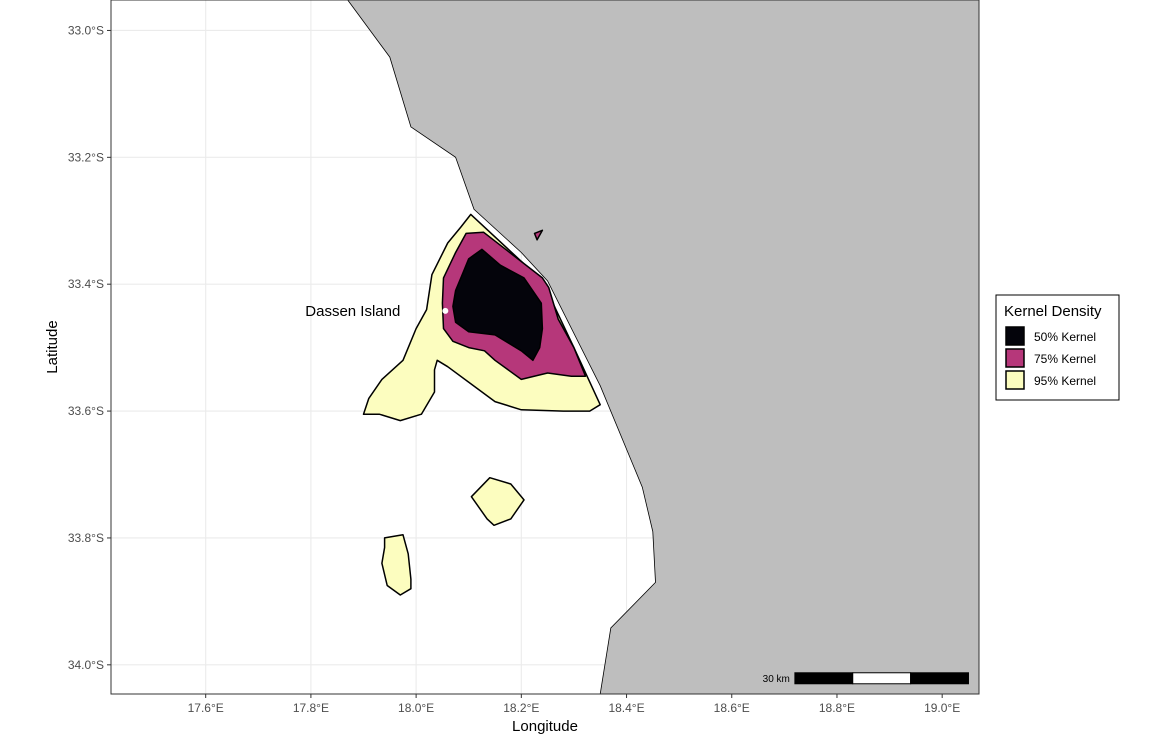 The width and height of the screenshot is (1164, 734). Describe the element at coordinates (86, 157) in the screenshot. I see `y-tick-label: 33.2°S` at that location.